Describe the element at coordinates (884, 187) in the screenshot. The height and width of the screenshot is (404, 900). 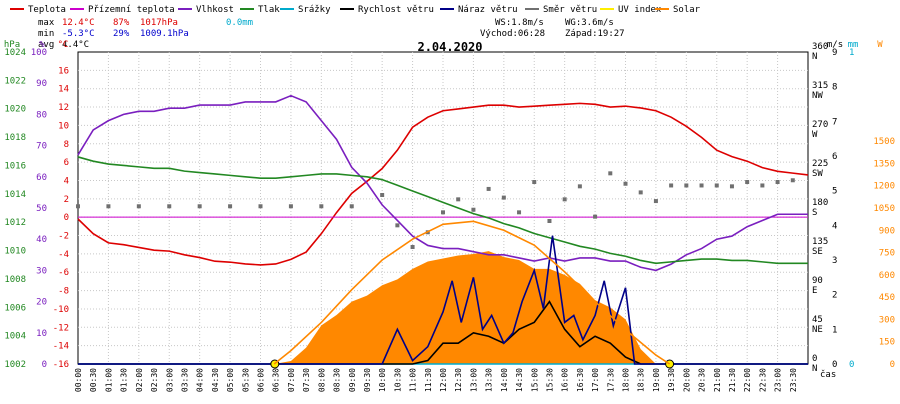
I see `tick-solar: 1200` at that location.